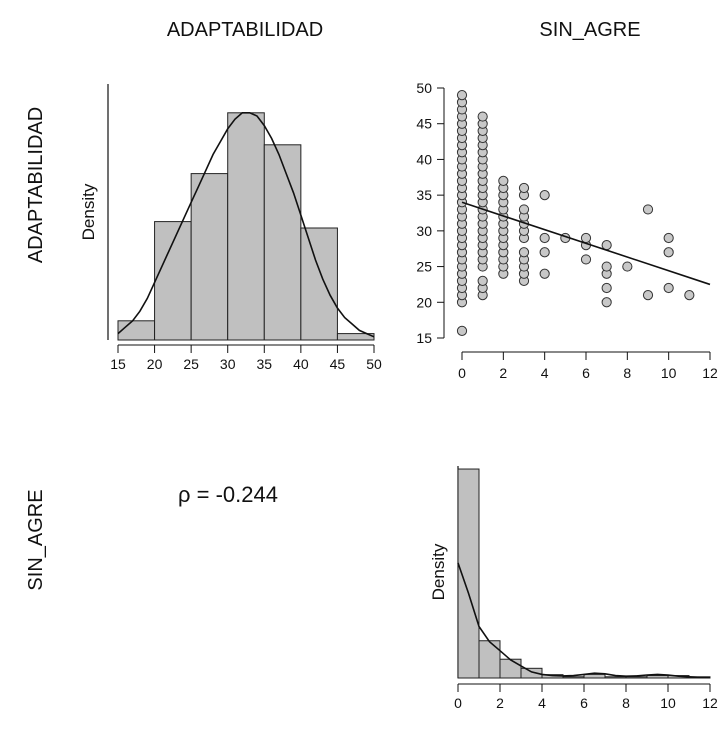 The image size is (726, 733). I want to click on column-header-sin-agre: SIN_AGRE, so click(589, 30).